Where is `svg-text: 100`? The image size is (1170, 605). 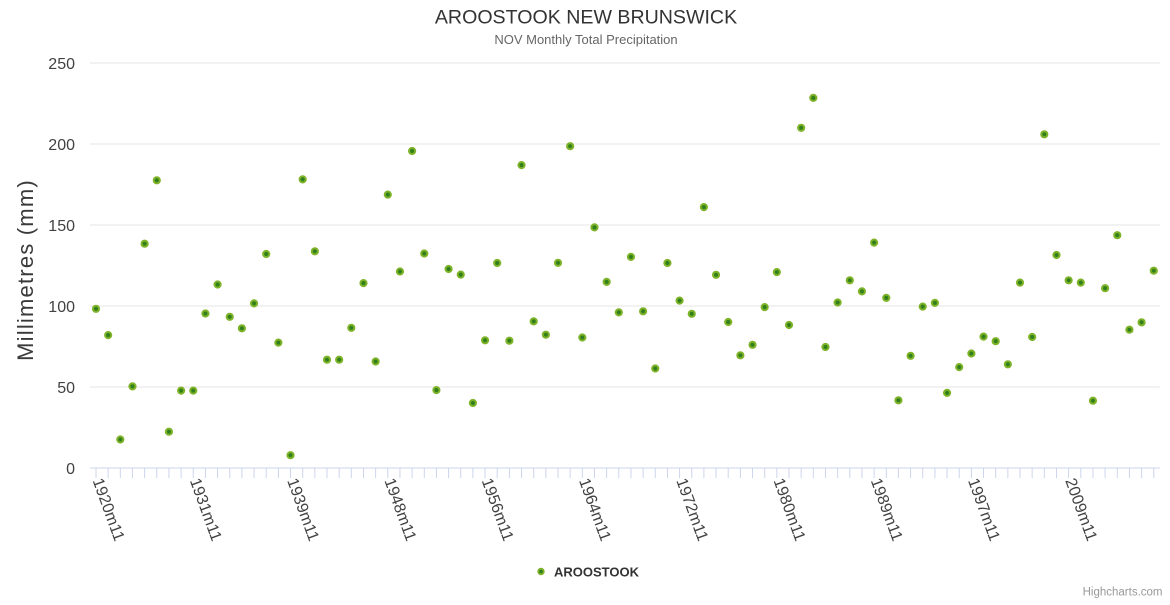
svg-text: 100 is located at coordinates (61, 307).